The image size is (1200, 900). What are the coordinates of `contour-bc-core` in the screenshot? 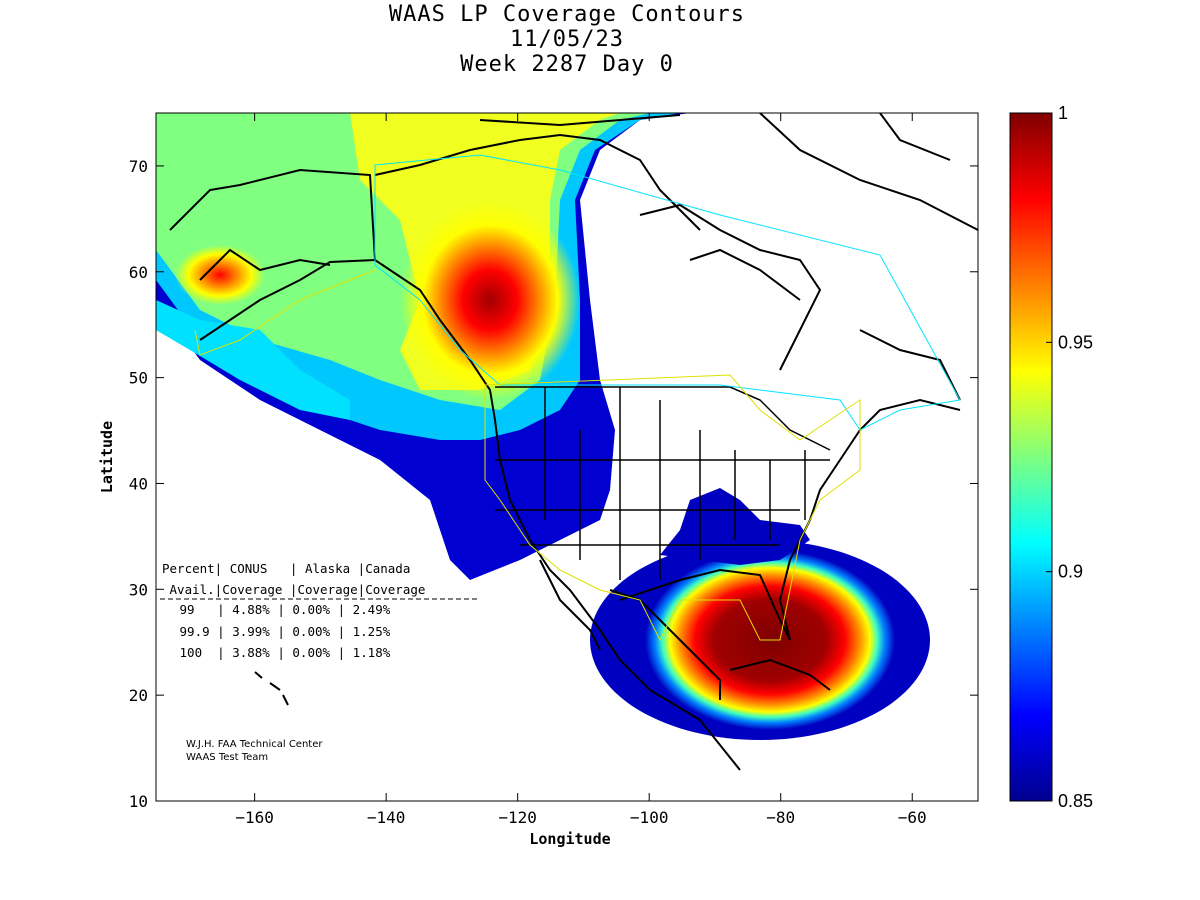 It's located at (490, 300).